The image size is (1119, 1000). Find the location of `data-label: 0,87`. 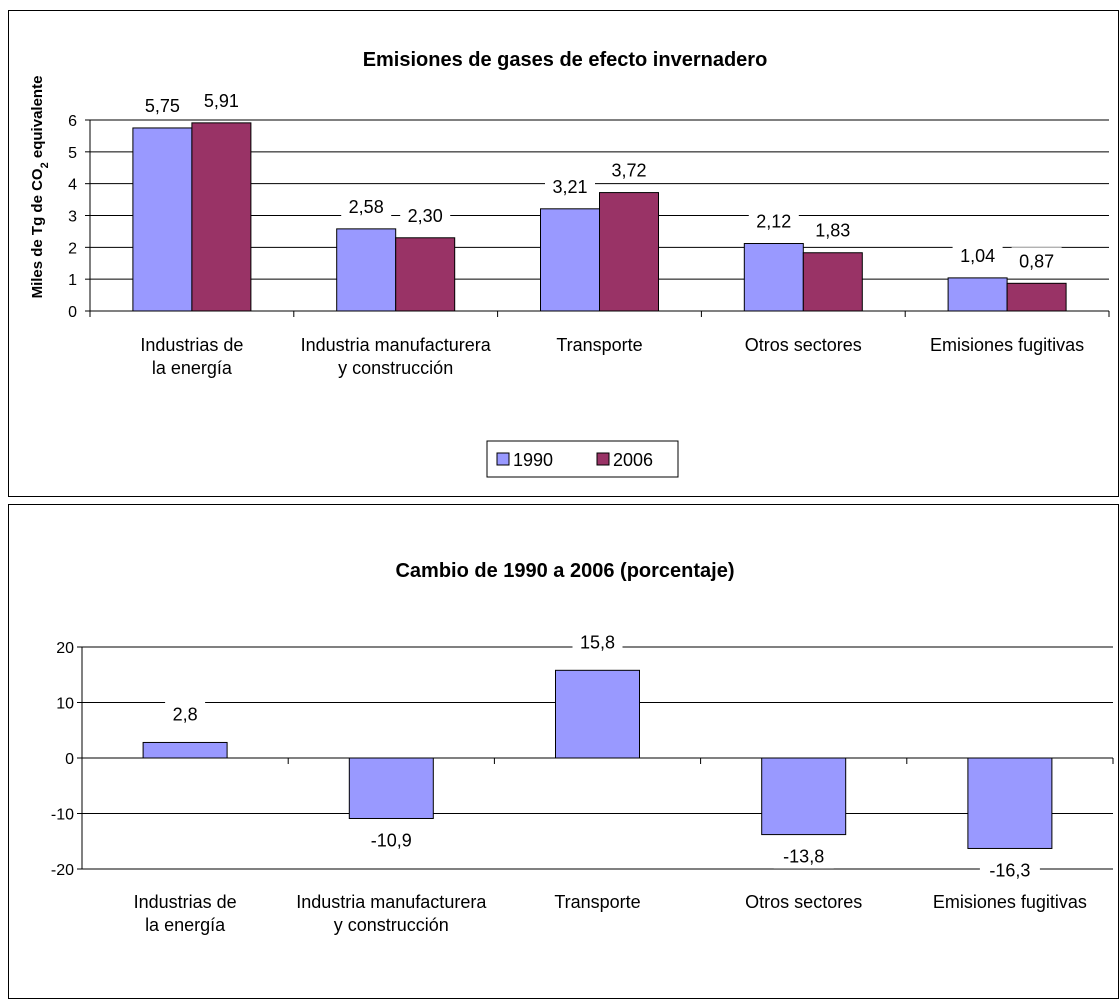

data-label: 0,87 is located at coordinates (1036, 261).